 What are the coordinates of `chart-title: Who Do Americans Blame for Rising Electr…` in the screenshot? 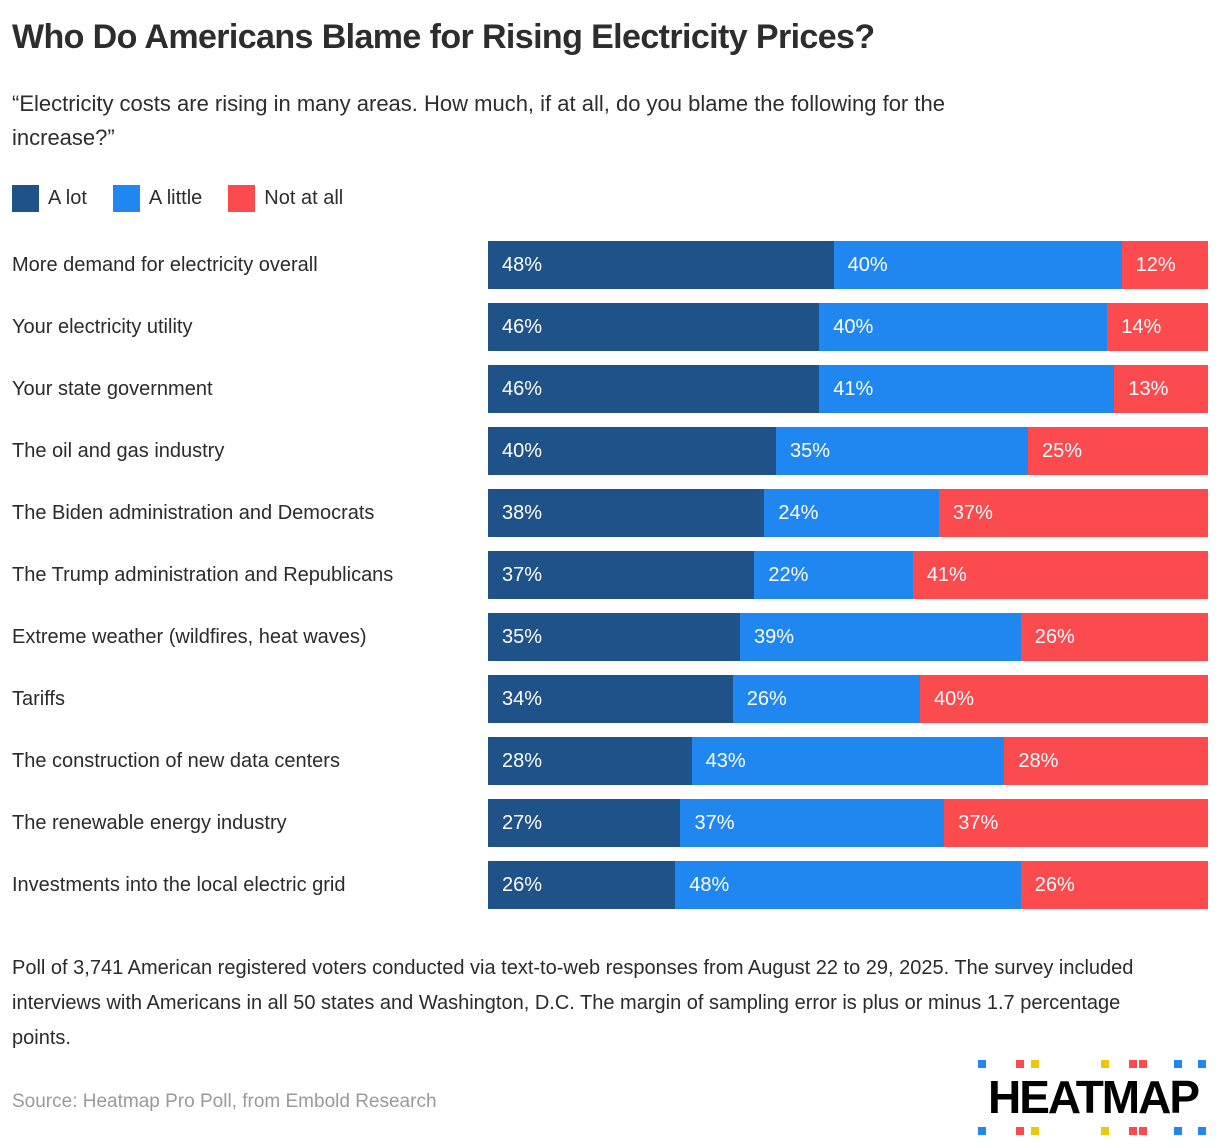 It's located at (443, 37).